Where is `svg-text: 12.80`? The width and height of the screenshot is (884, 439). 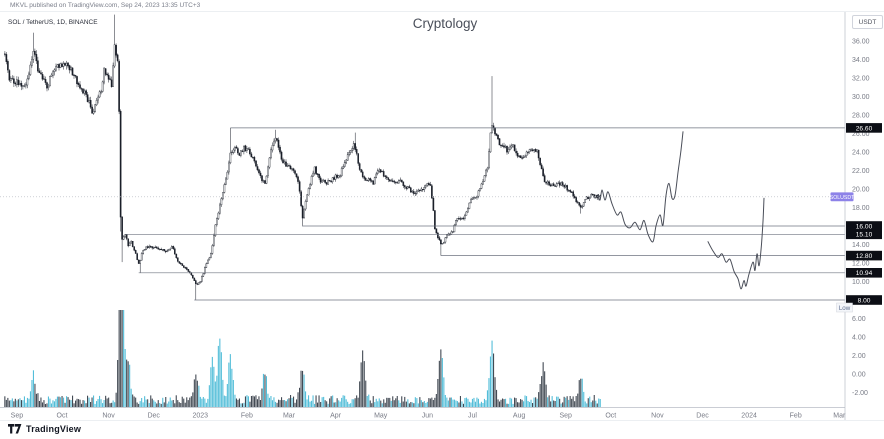 svg-text: 12.80 is located at coordinates (864, 256).